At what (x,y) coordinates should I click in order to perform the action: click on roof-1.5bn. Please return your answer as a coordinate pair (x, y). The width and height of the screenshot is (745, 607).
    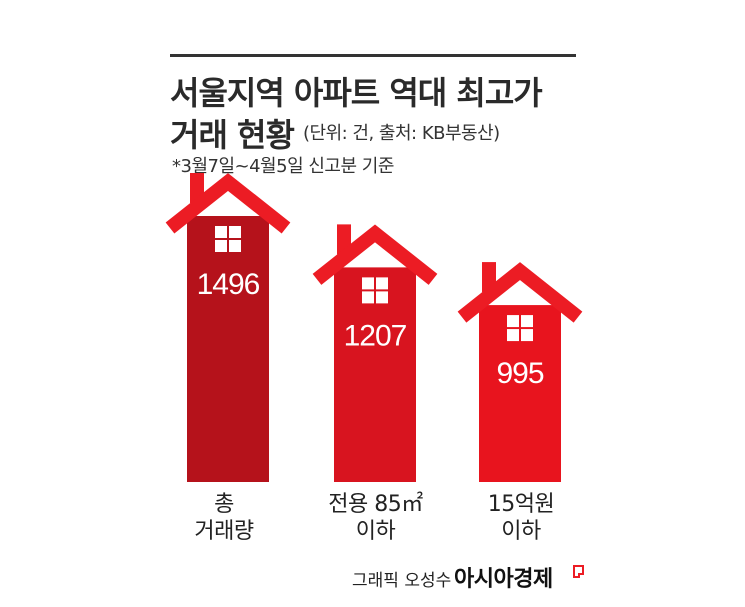
    Looking at the image, I should click on (520, 292).